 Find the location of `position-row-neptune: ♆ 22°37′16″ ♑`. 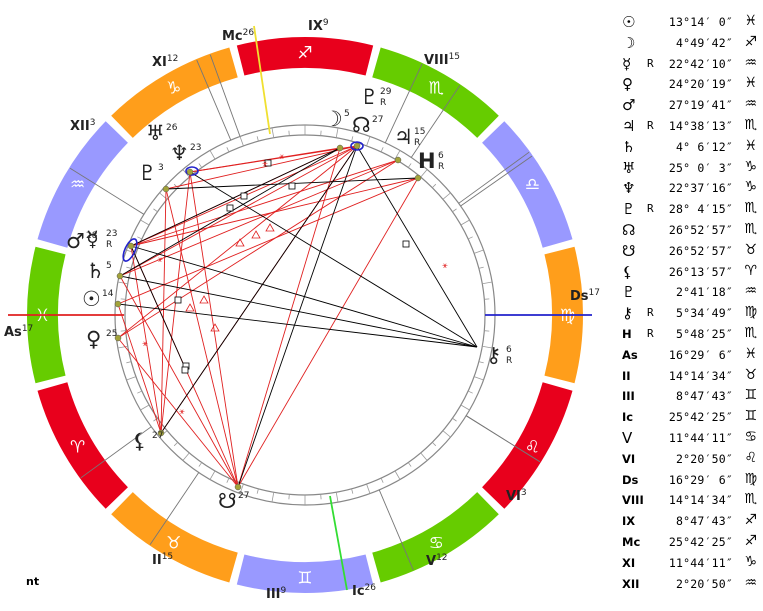

position-row-neptune: ♆ 22°37′16″ ♑ is located at coordinates (689, 188).